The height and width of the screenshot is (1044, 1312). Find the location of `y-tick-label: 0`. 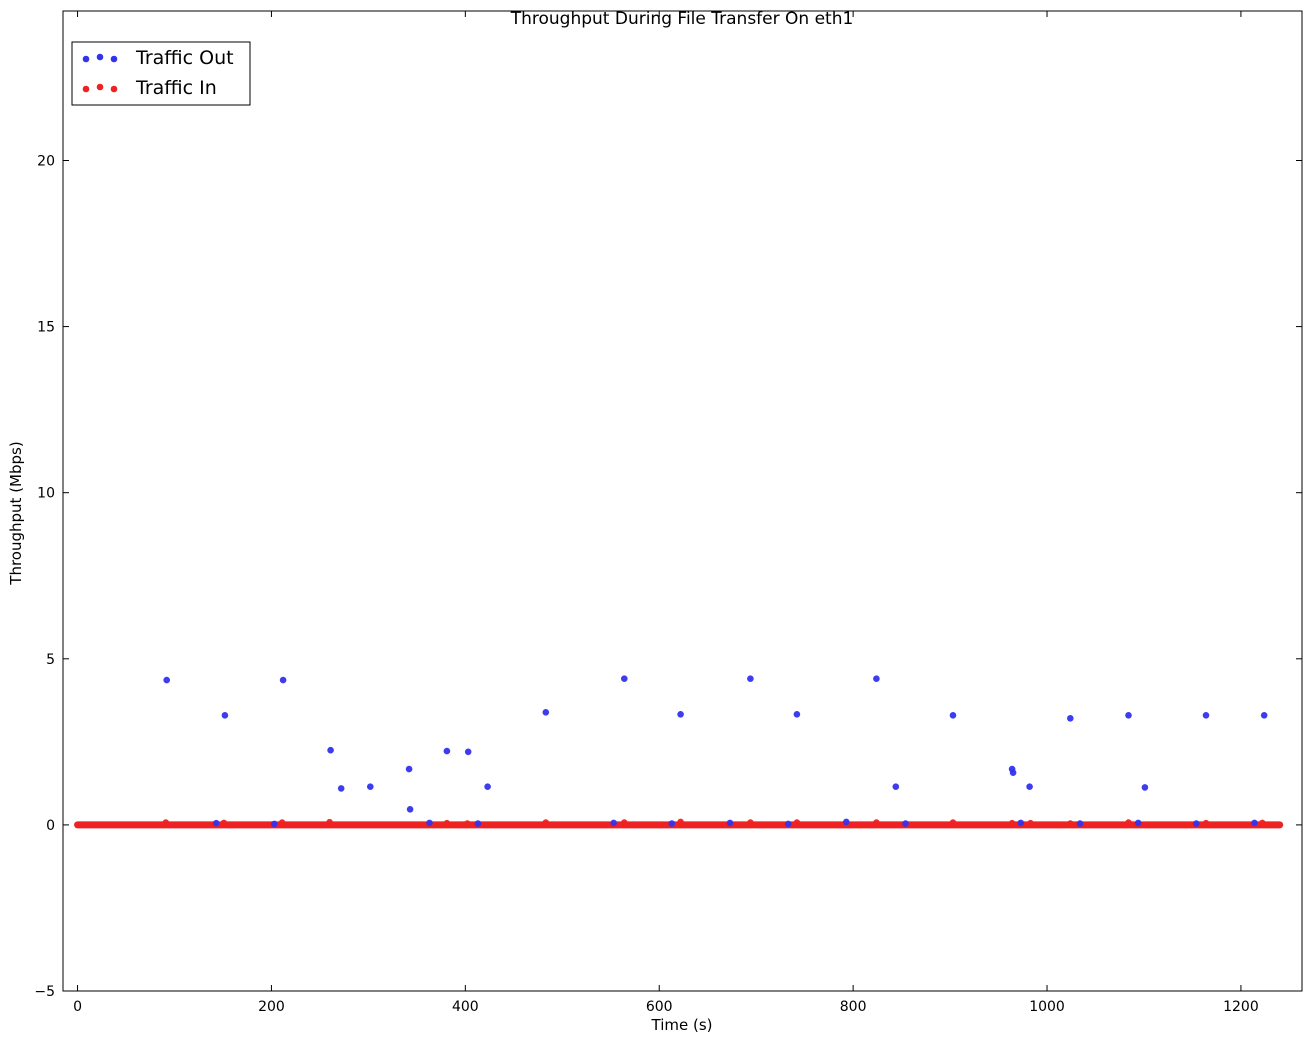

y-tick-label: 0 is located at coordinates (50, 826).